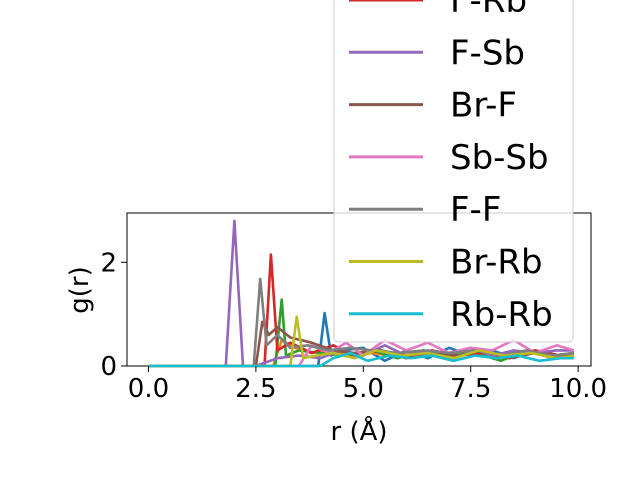 The width and height of the screenshot is (640, 480). I want to click on legend-label: Br-F, so click(483, 106).